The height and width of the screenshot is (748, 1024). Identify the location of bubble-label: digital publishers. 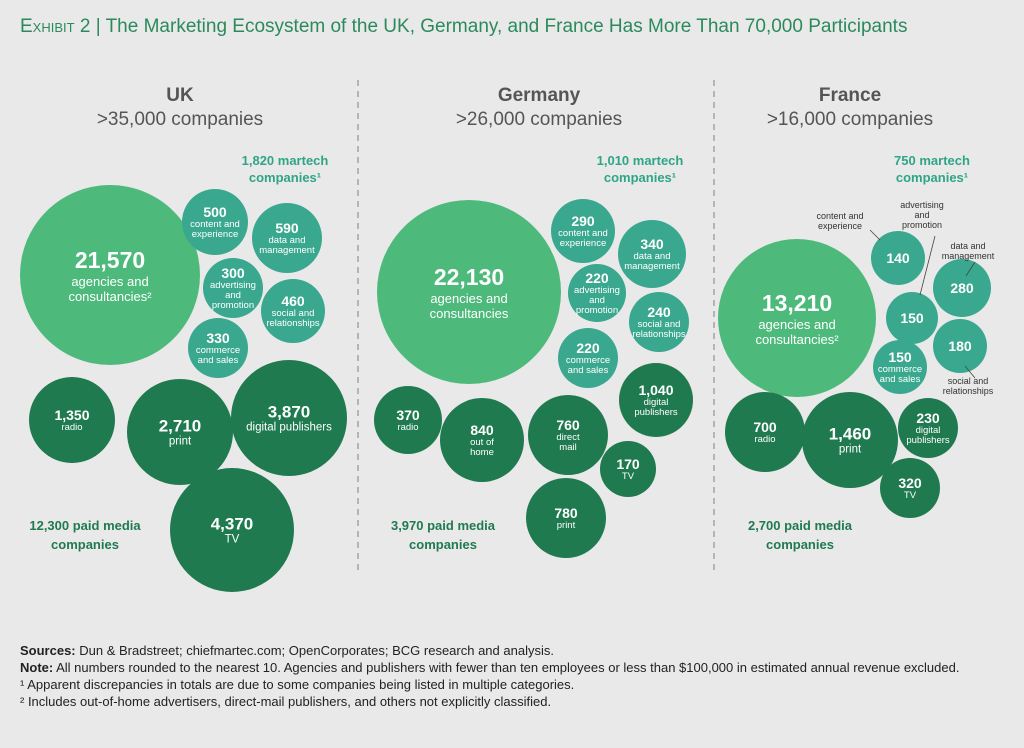
(289, 427).